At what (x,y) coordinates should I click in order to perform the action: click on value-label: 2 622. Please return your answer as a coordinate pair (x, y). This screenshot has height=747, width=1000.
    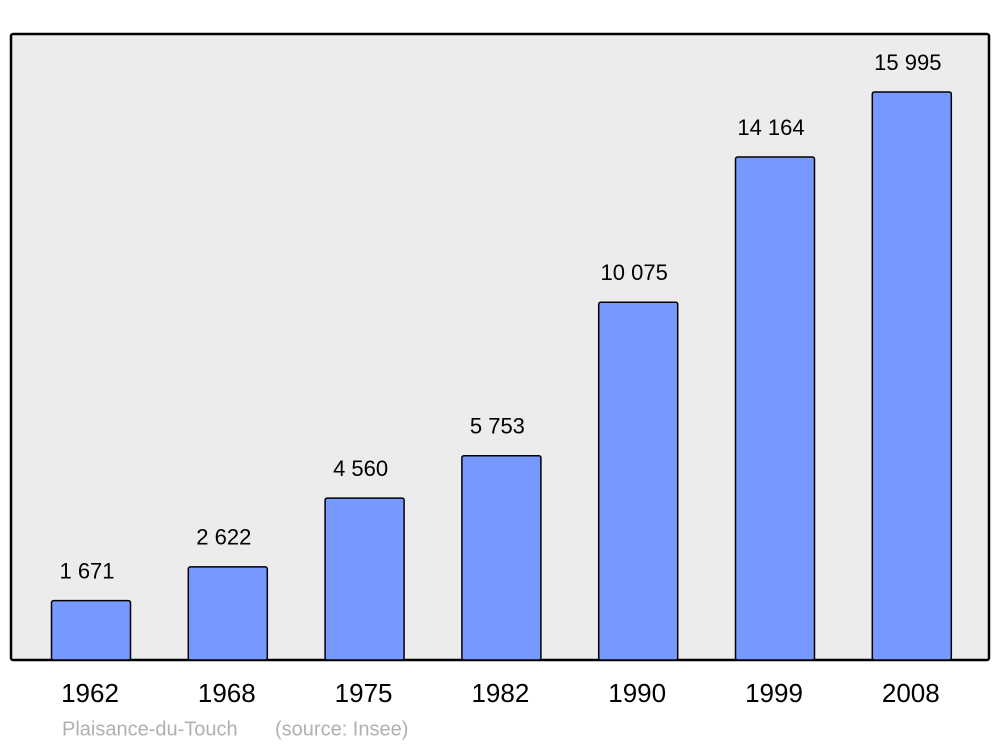
    Looking at the image, I should click on (223, 537).